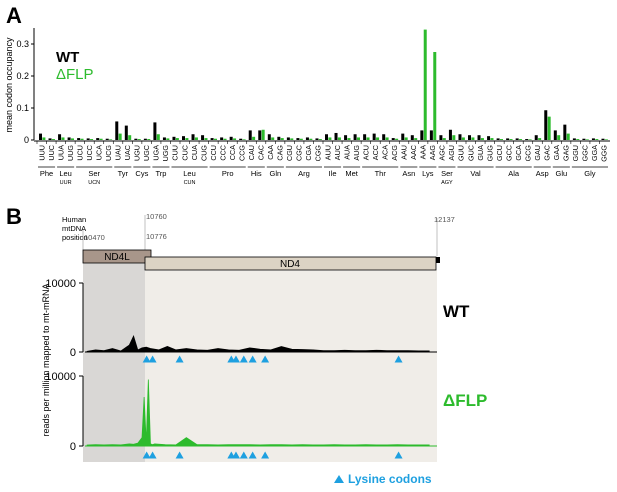  I want to click on bar-flp-GUA, so click(482, 139).